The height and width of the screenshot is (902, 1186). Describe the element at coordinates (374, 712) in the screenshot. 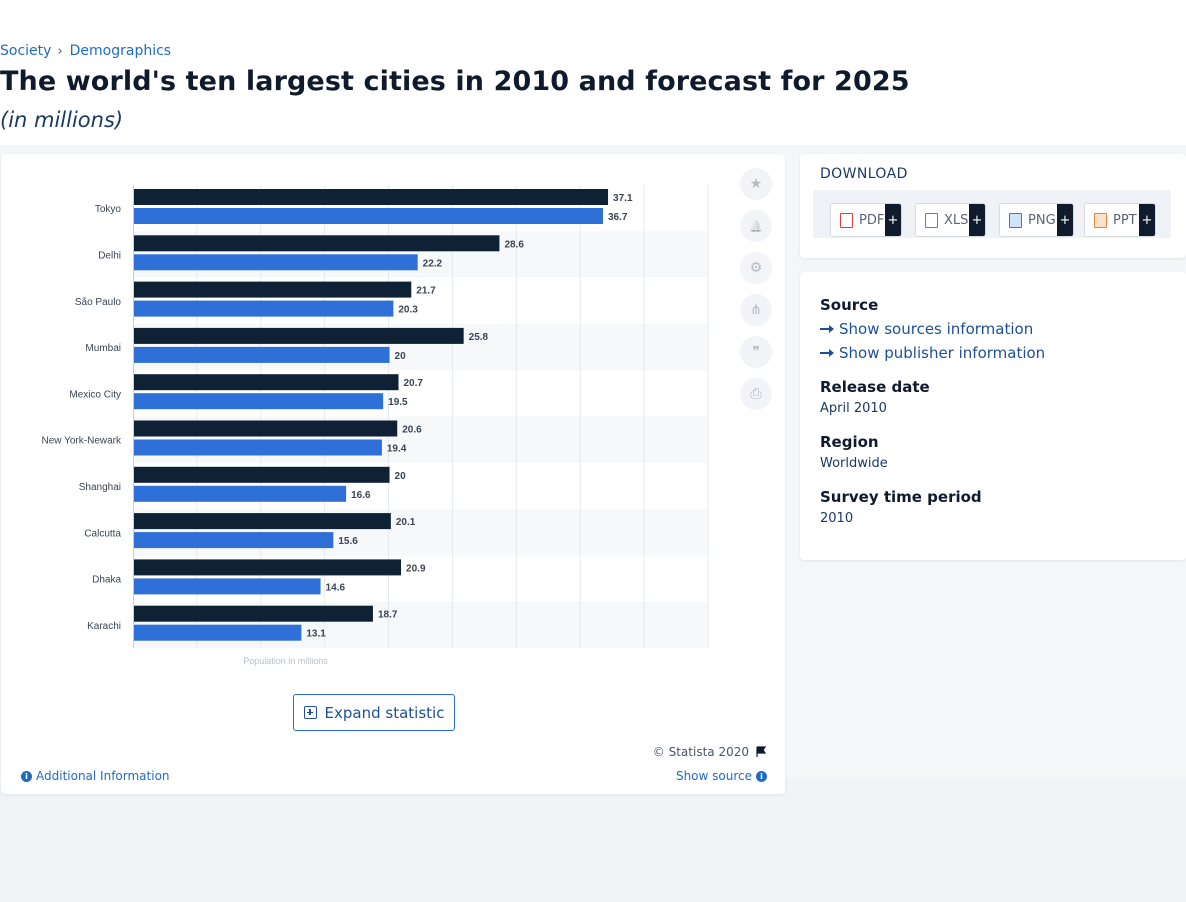

I see `expand-statistic-button: Expand statistic` at that location.